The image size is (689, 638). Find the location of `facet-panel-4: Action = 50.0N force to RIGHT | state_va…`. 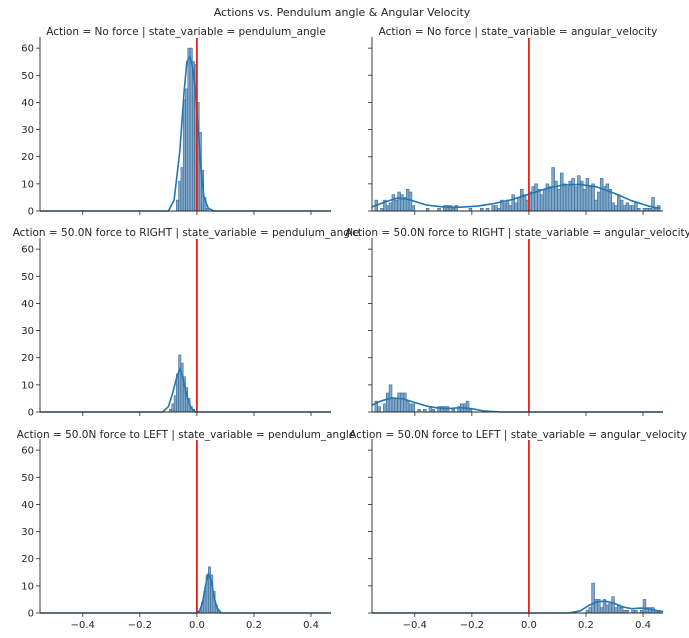

facet-panel-4: Action = 50.0N force to RIGHT | state_va… is located at coordinates (517, 321).